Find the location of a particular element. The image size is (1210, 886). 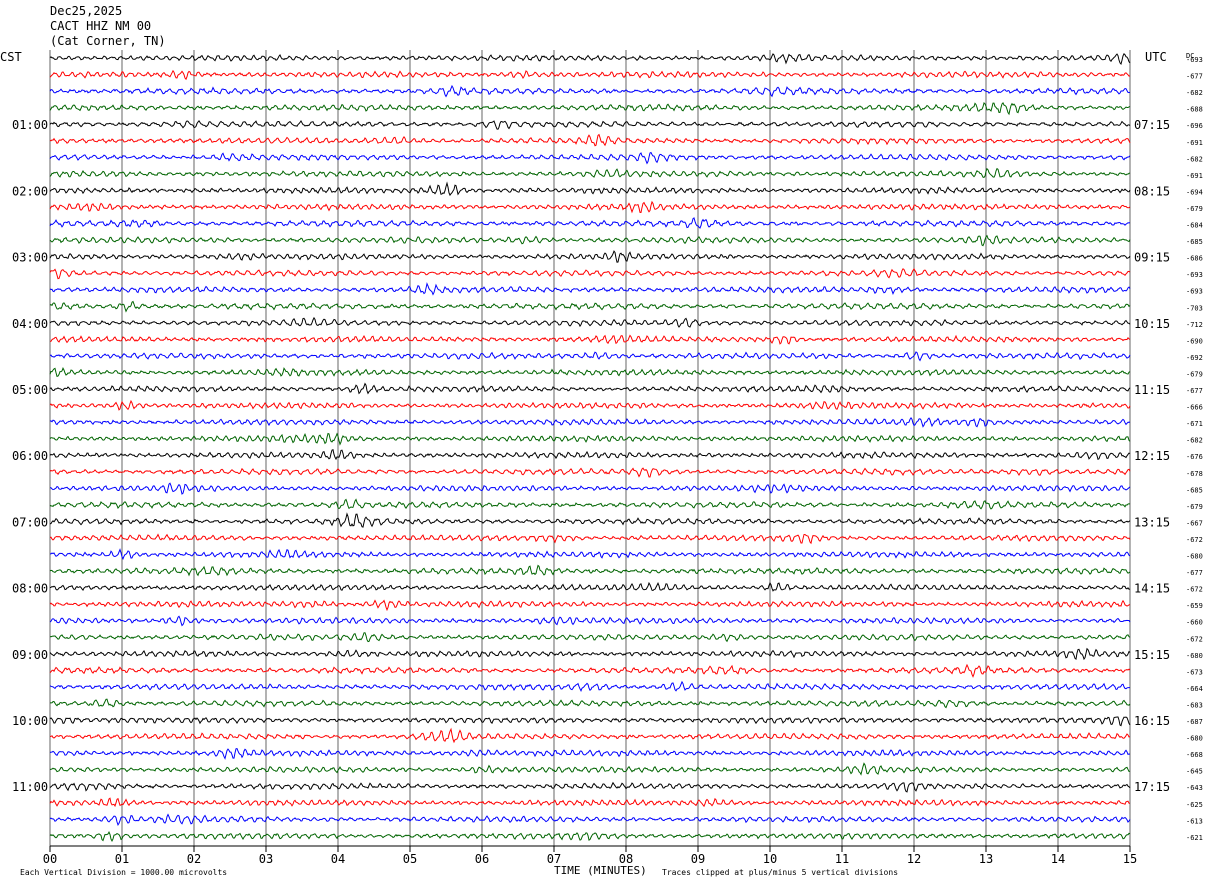

hour-label-utc: 09:15 is located at coordinates (1152, 258).